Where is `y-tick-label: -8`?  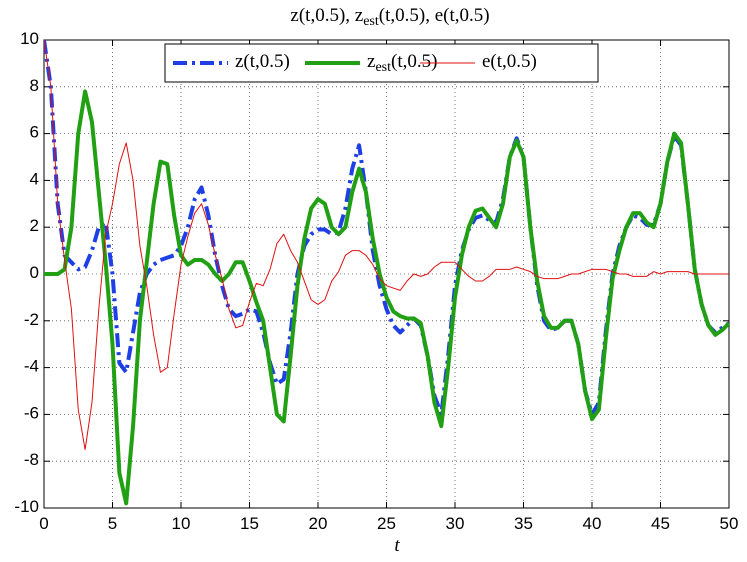 y-tick-label: -8 is located at coordinates (31, 460).